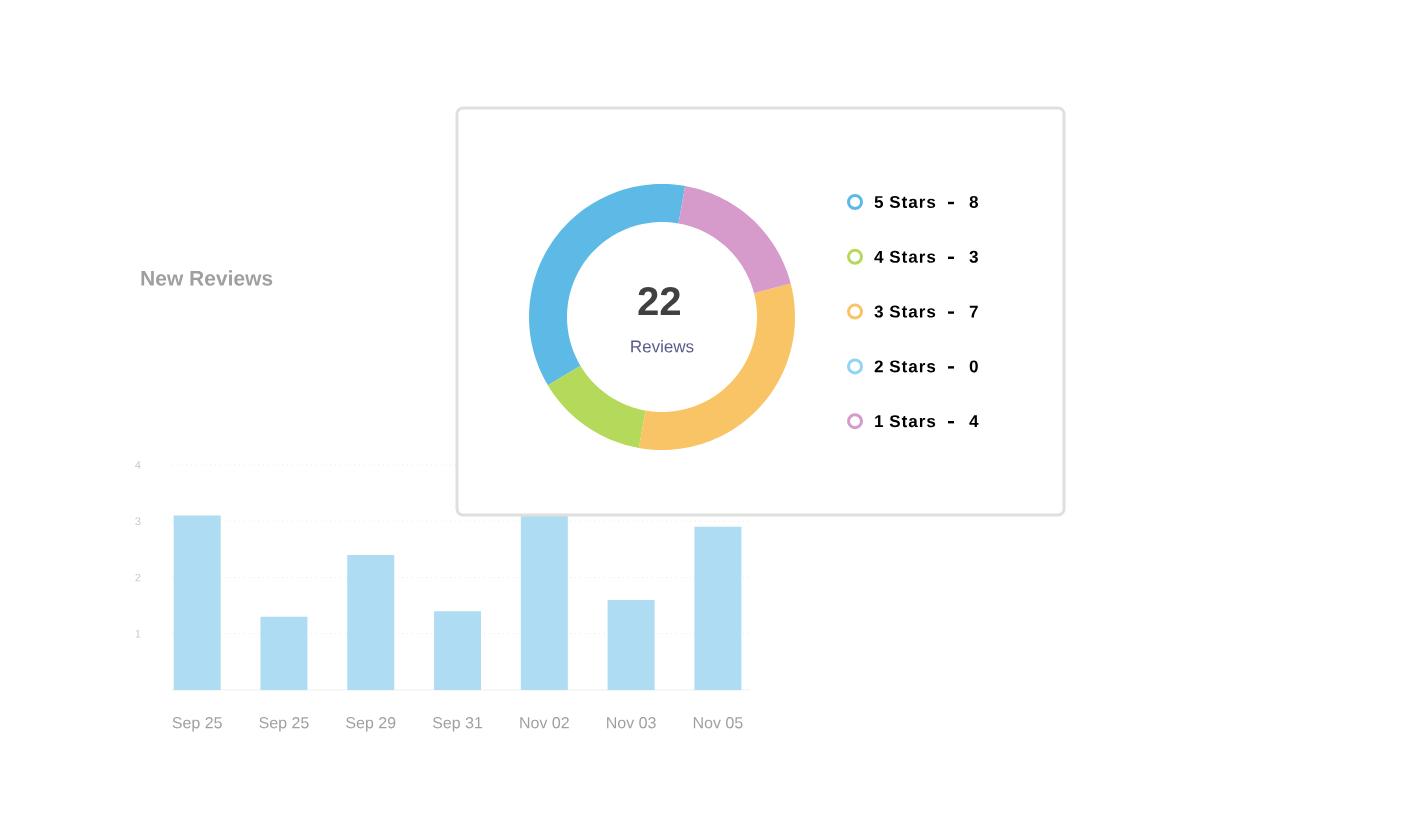 Image resolution: width=1408 pixels, height=840 pixels. What do you see at coordinates (974, 201) in the screenshot?
I see `data-label: 8` at bounding box center [974, 201].